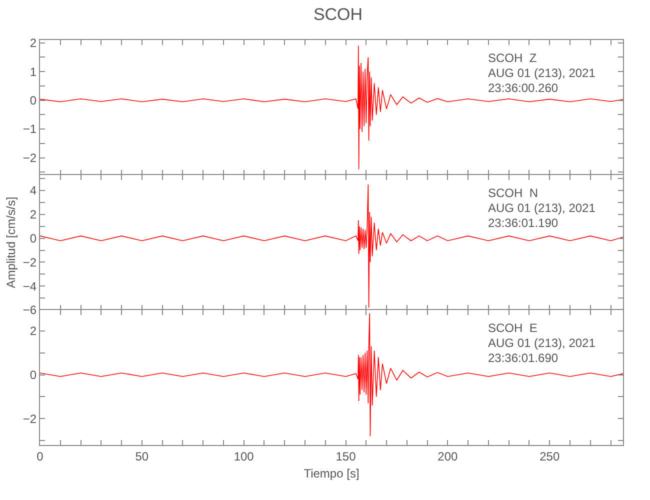  What do you see at coordinates (550, 456) in the screenshot?
I see `x-tick-label: 250` at bounding box center [550, 456].